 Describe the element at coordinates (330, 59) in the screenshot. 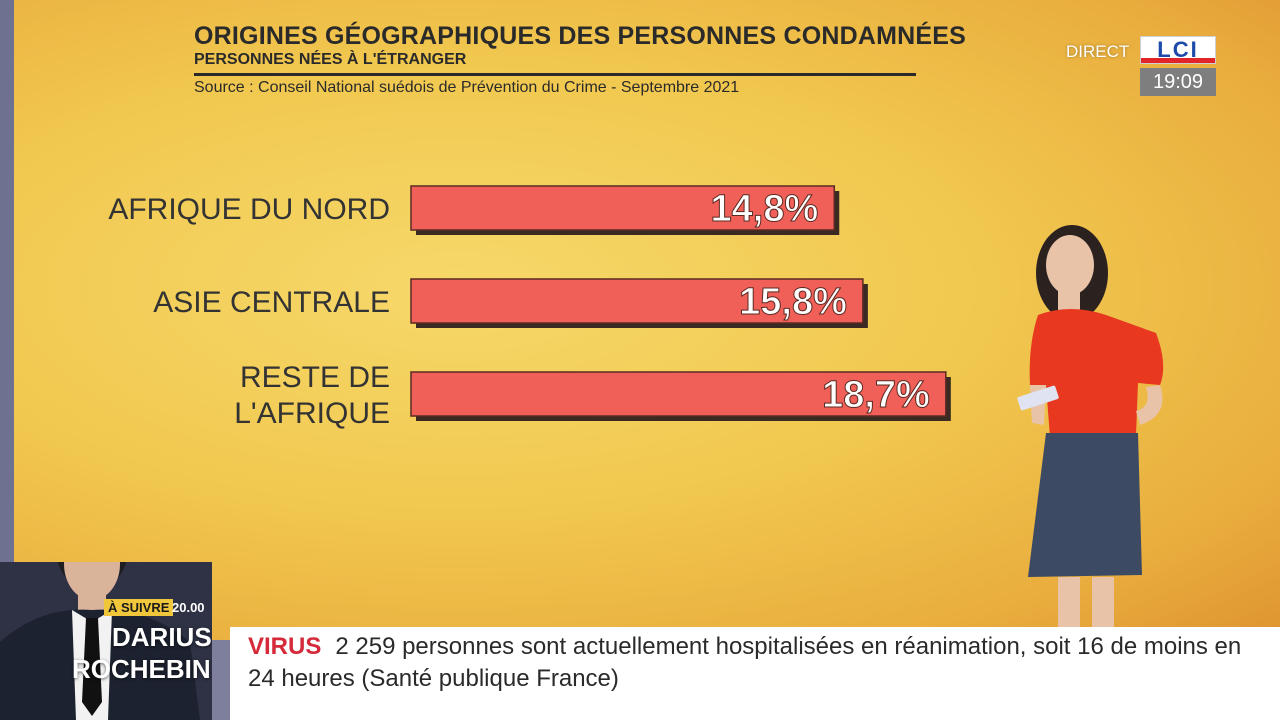

I see `chart-subtitle: PERSONNES NÉES À L'ÉTRANGER` at that location.